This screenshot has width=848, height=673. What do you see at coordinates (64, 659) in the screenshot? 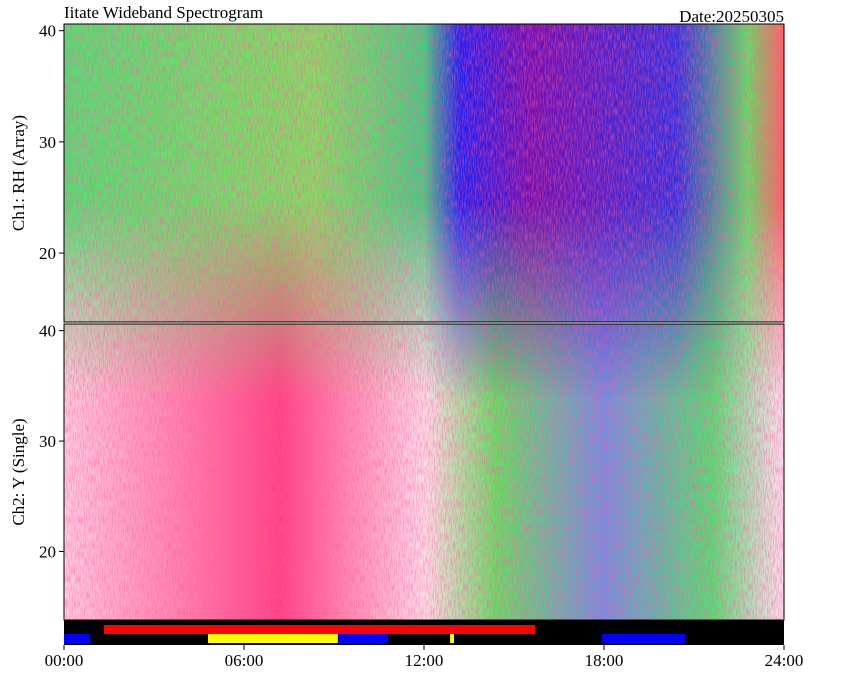
I see `x-tick-label: 00:00` at bounding box center [64, 659].